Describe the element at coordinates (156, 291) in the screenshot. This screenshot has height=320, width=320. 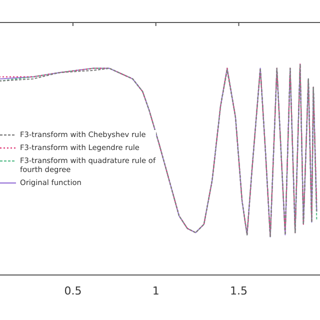
I see `x-tick-label: 1` at that location.